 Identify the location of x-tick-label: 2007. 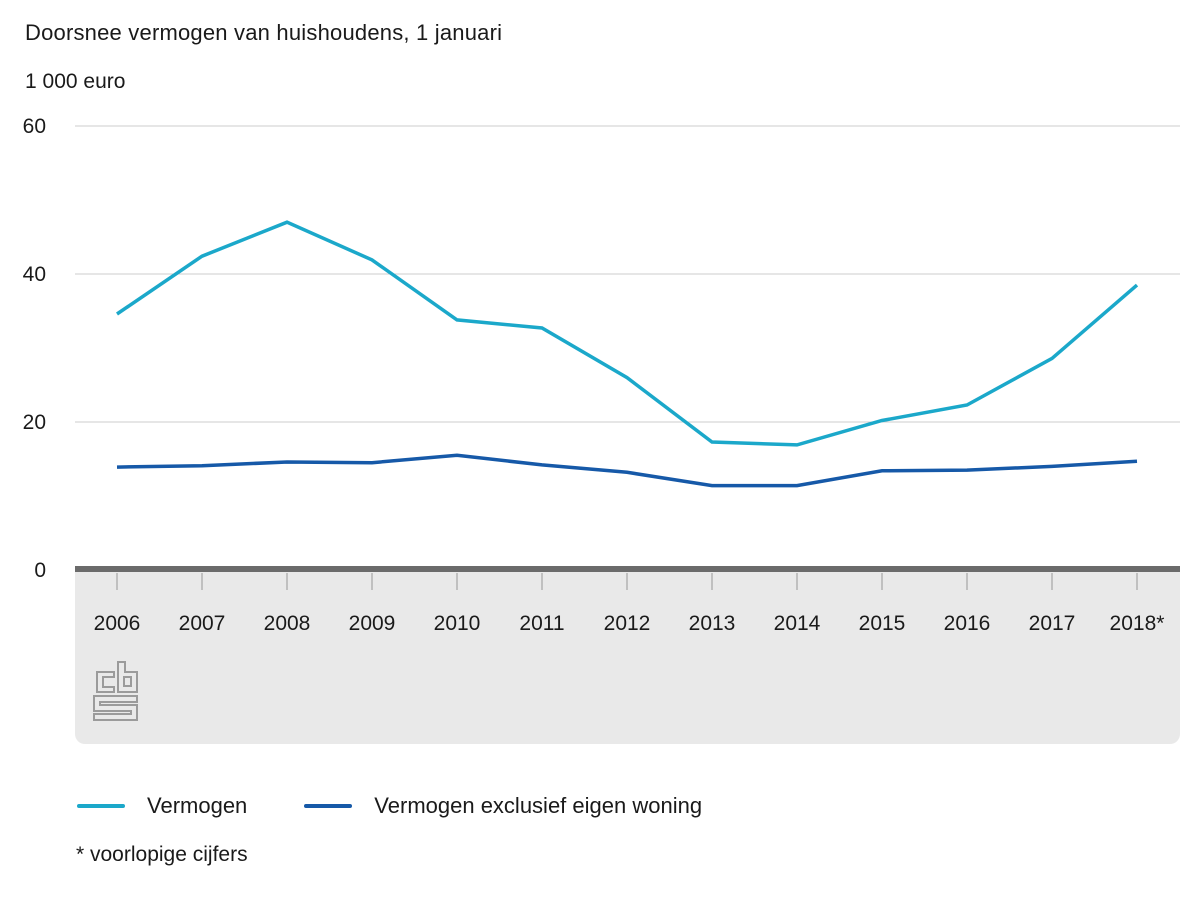
(202, 623).